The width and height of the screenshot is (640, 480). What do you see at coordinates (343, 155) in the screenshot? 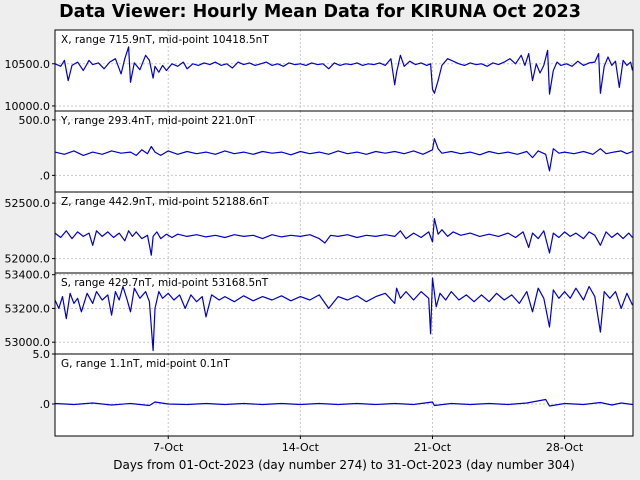
I see `series-y-line` at bounding box center [343, 155].